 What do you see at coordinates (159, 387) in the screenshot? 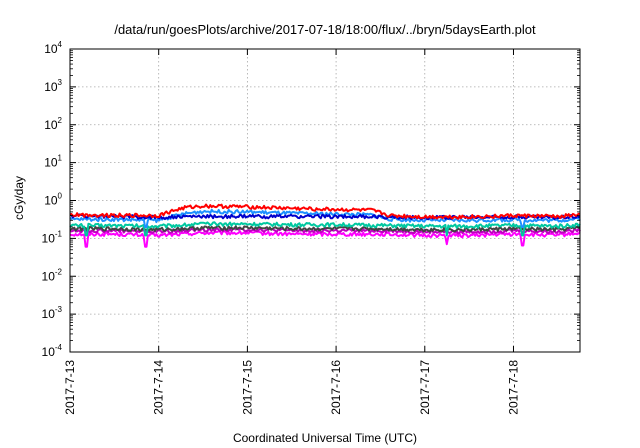
I see `x-tick-label: 2017-7-14` at bounding box center [159, 387].